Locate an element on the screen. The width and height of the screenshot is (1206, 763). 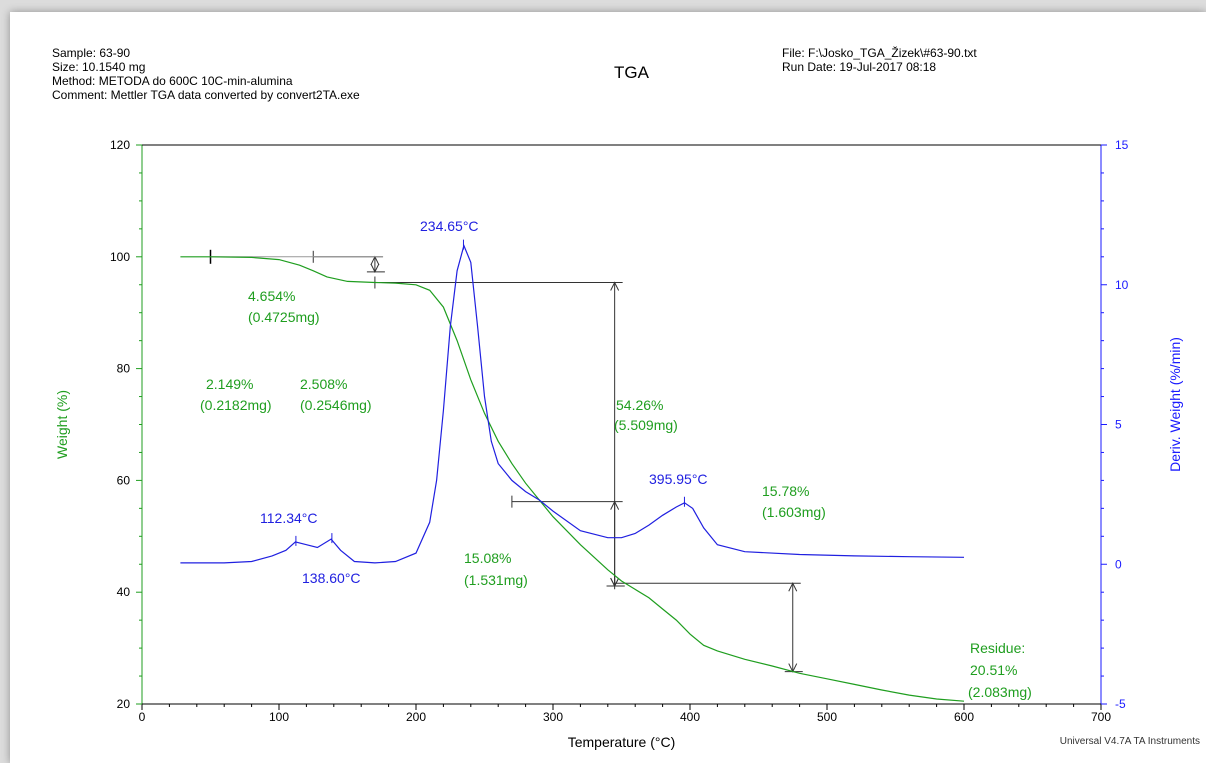
annotation-label: 234.65°C is located at coordinates (449, 226).